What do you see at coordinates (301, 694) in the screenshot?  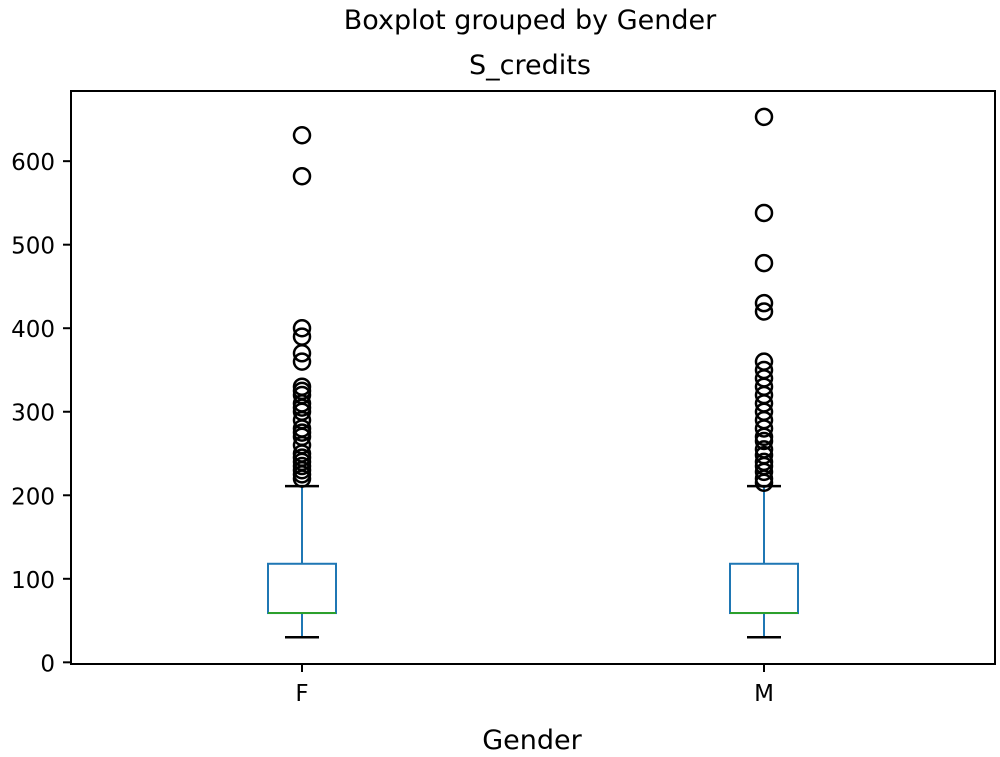 I see `x-tick-label-f: F` at bounding box center [301, 694].